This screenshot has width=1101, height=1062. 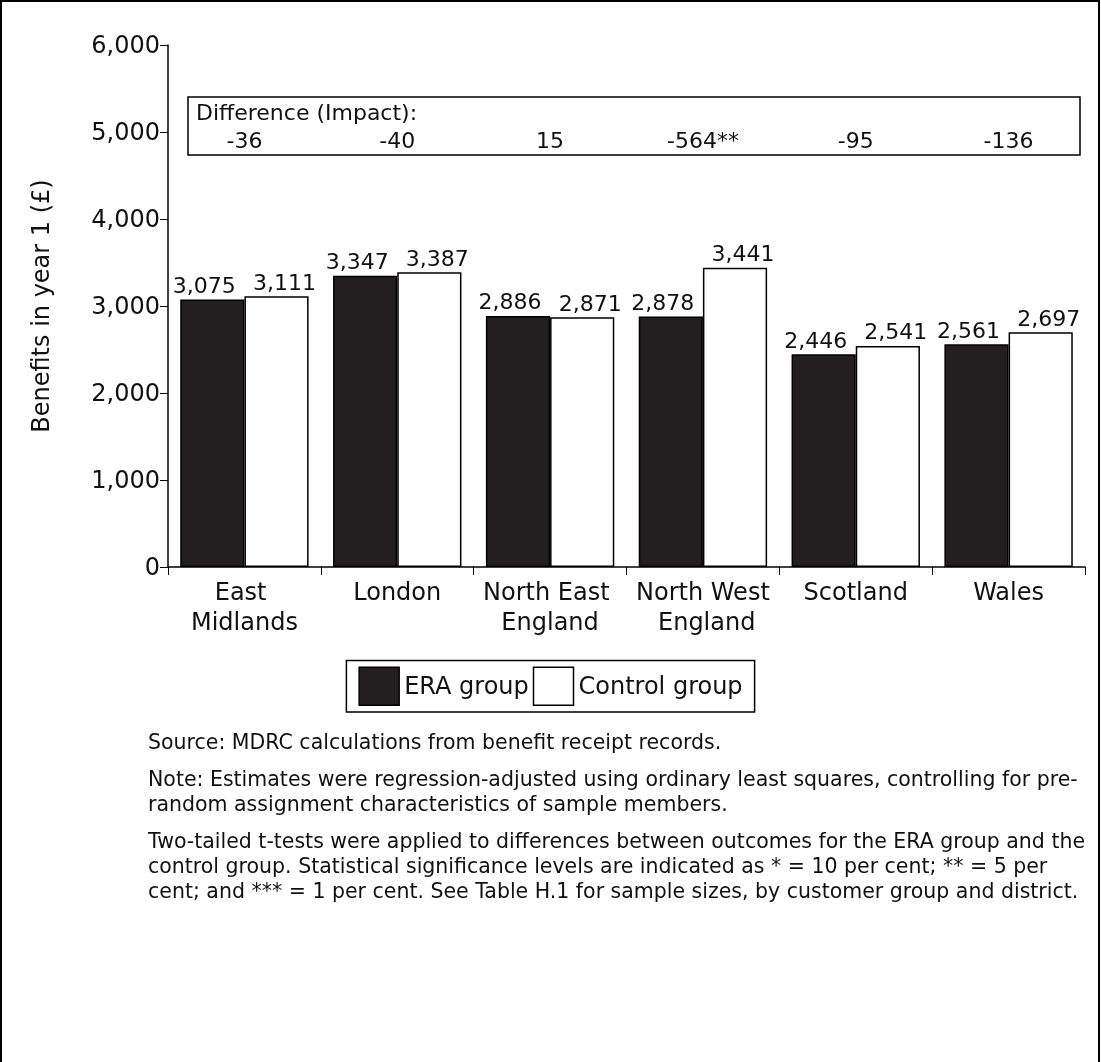 I want to click on source-note: Source: MDRC calculations from benefit receipt records., so click(x=435, y=742).